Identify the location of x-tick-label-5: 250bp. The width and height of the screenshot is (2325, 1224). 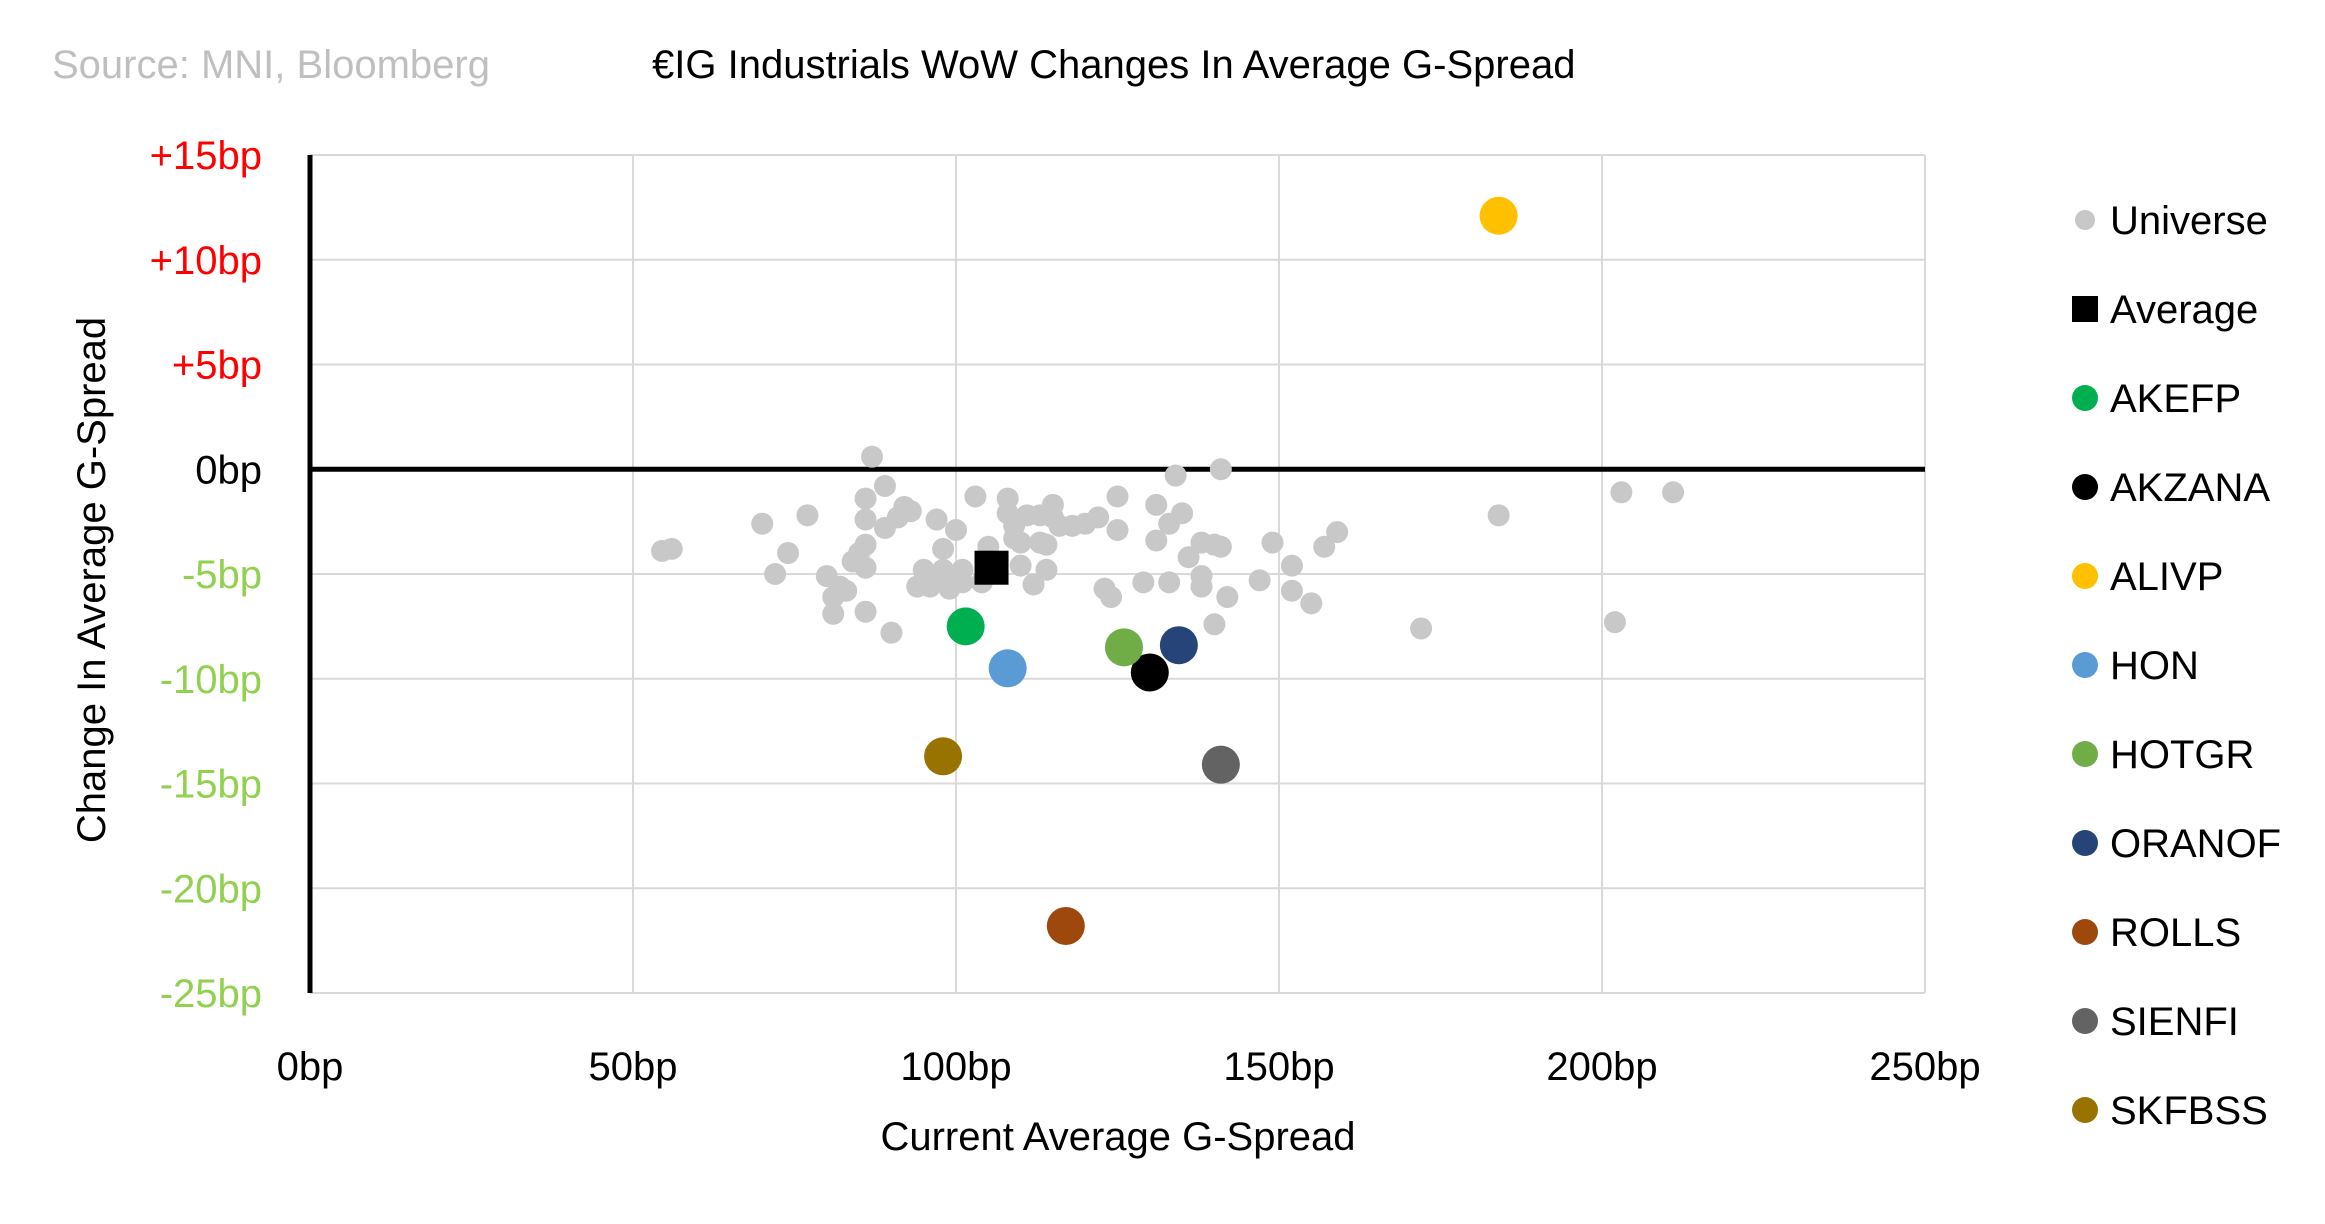
(1924, 1067).